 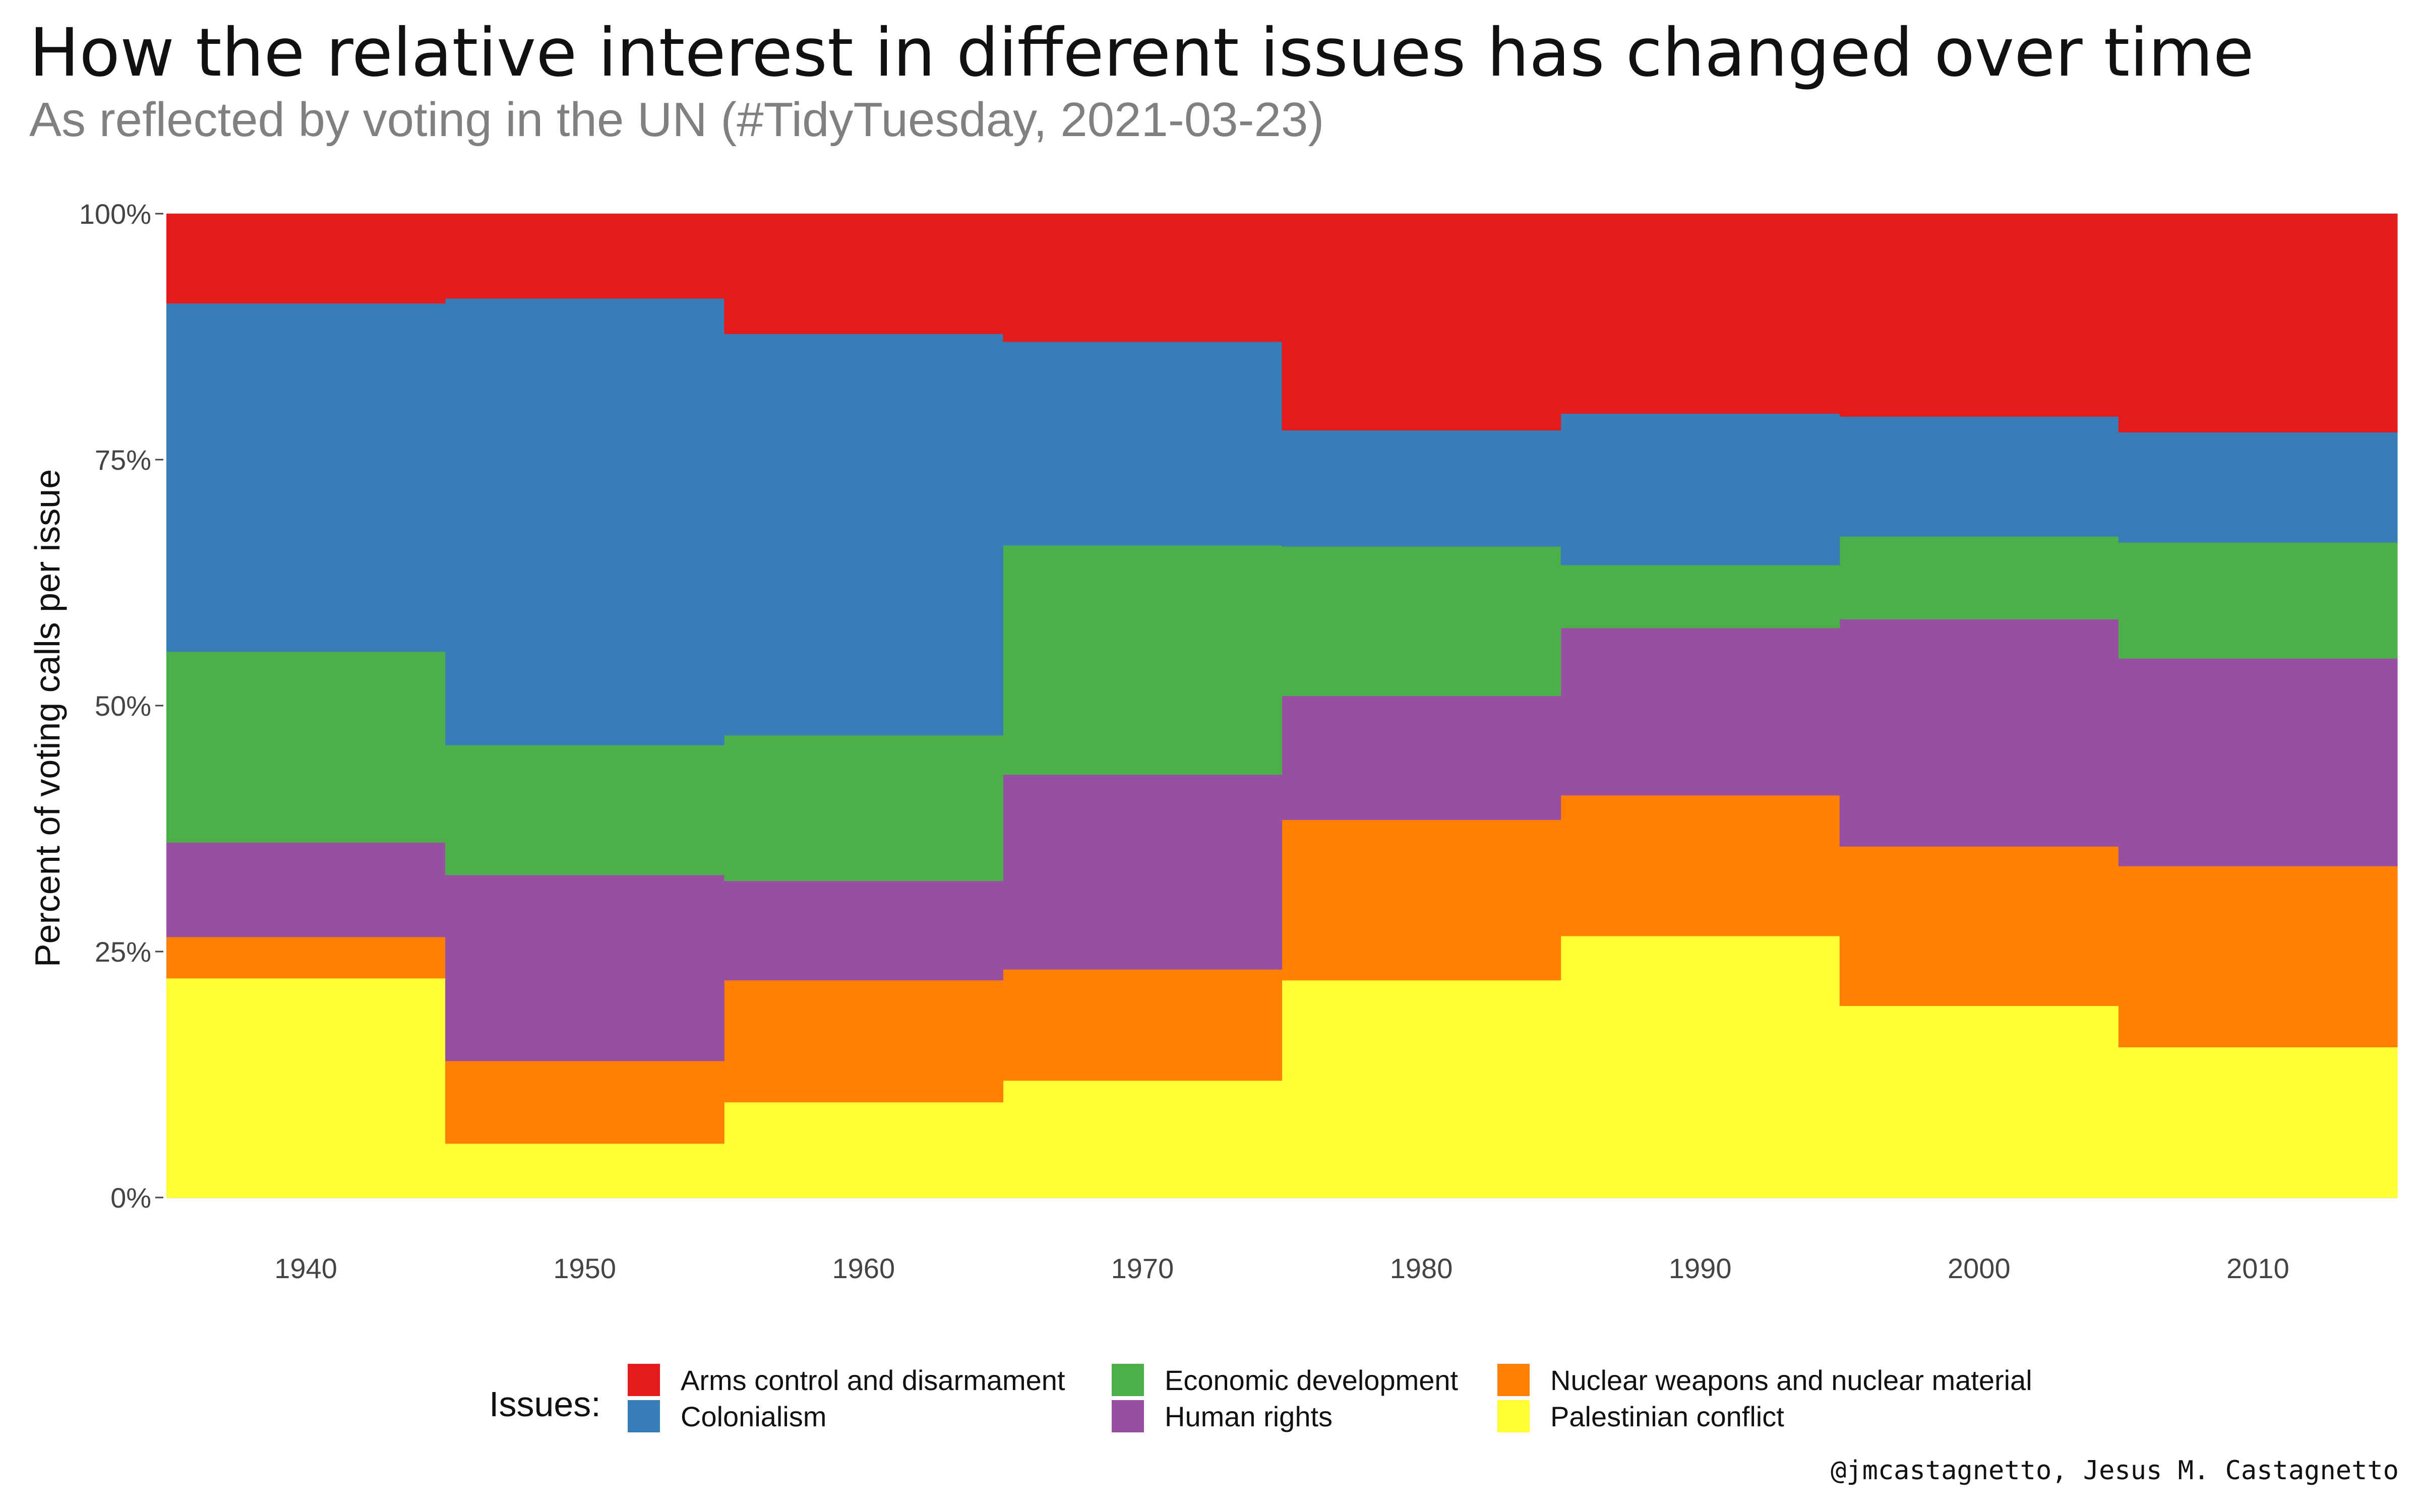 I want to click on legend-item-arms-control-and-disarmament: Arms control and disarmament, so click(x=846, y=1380).